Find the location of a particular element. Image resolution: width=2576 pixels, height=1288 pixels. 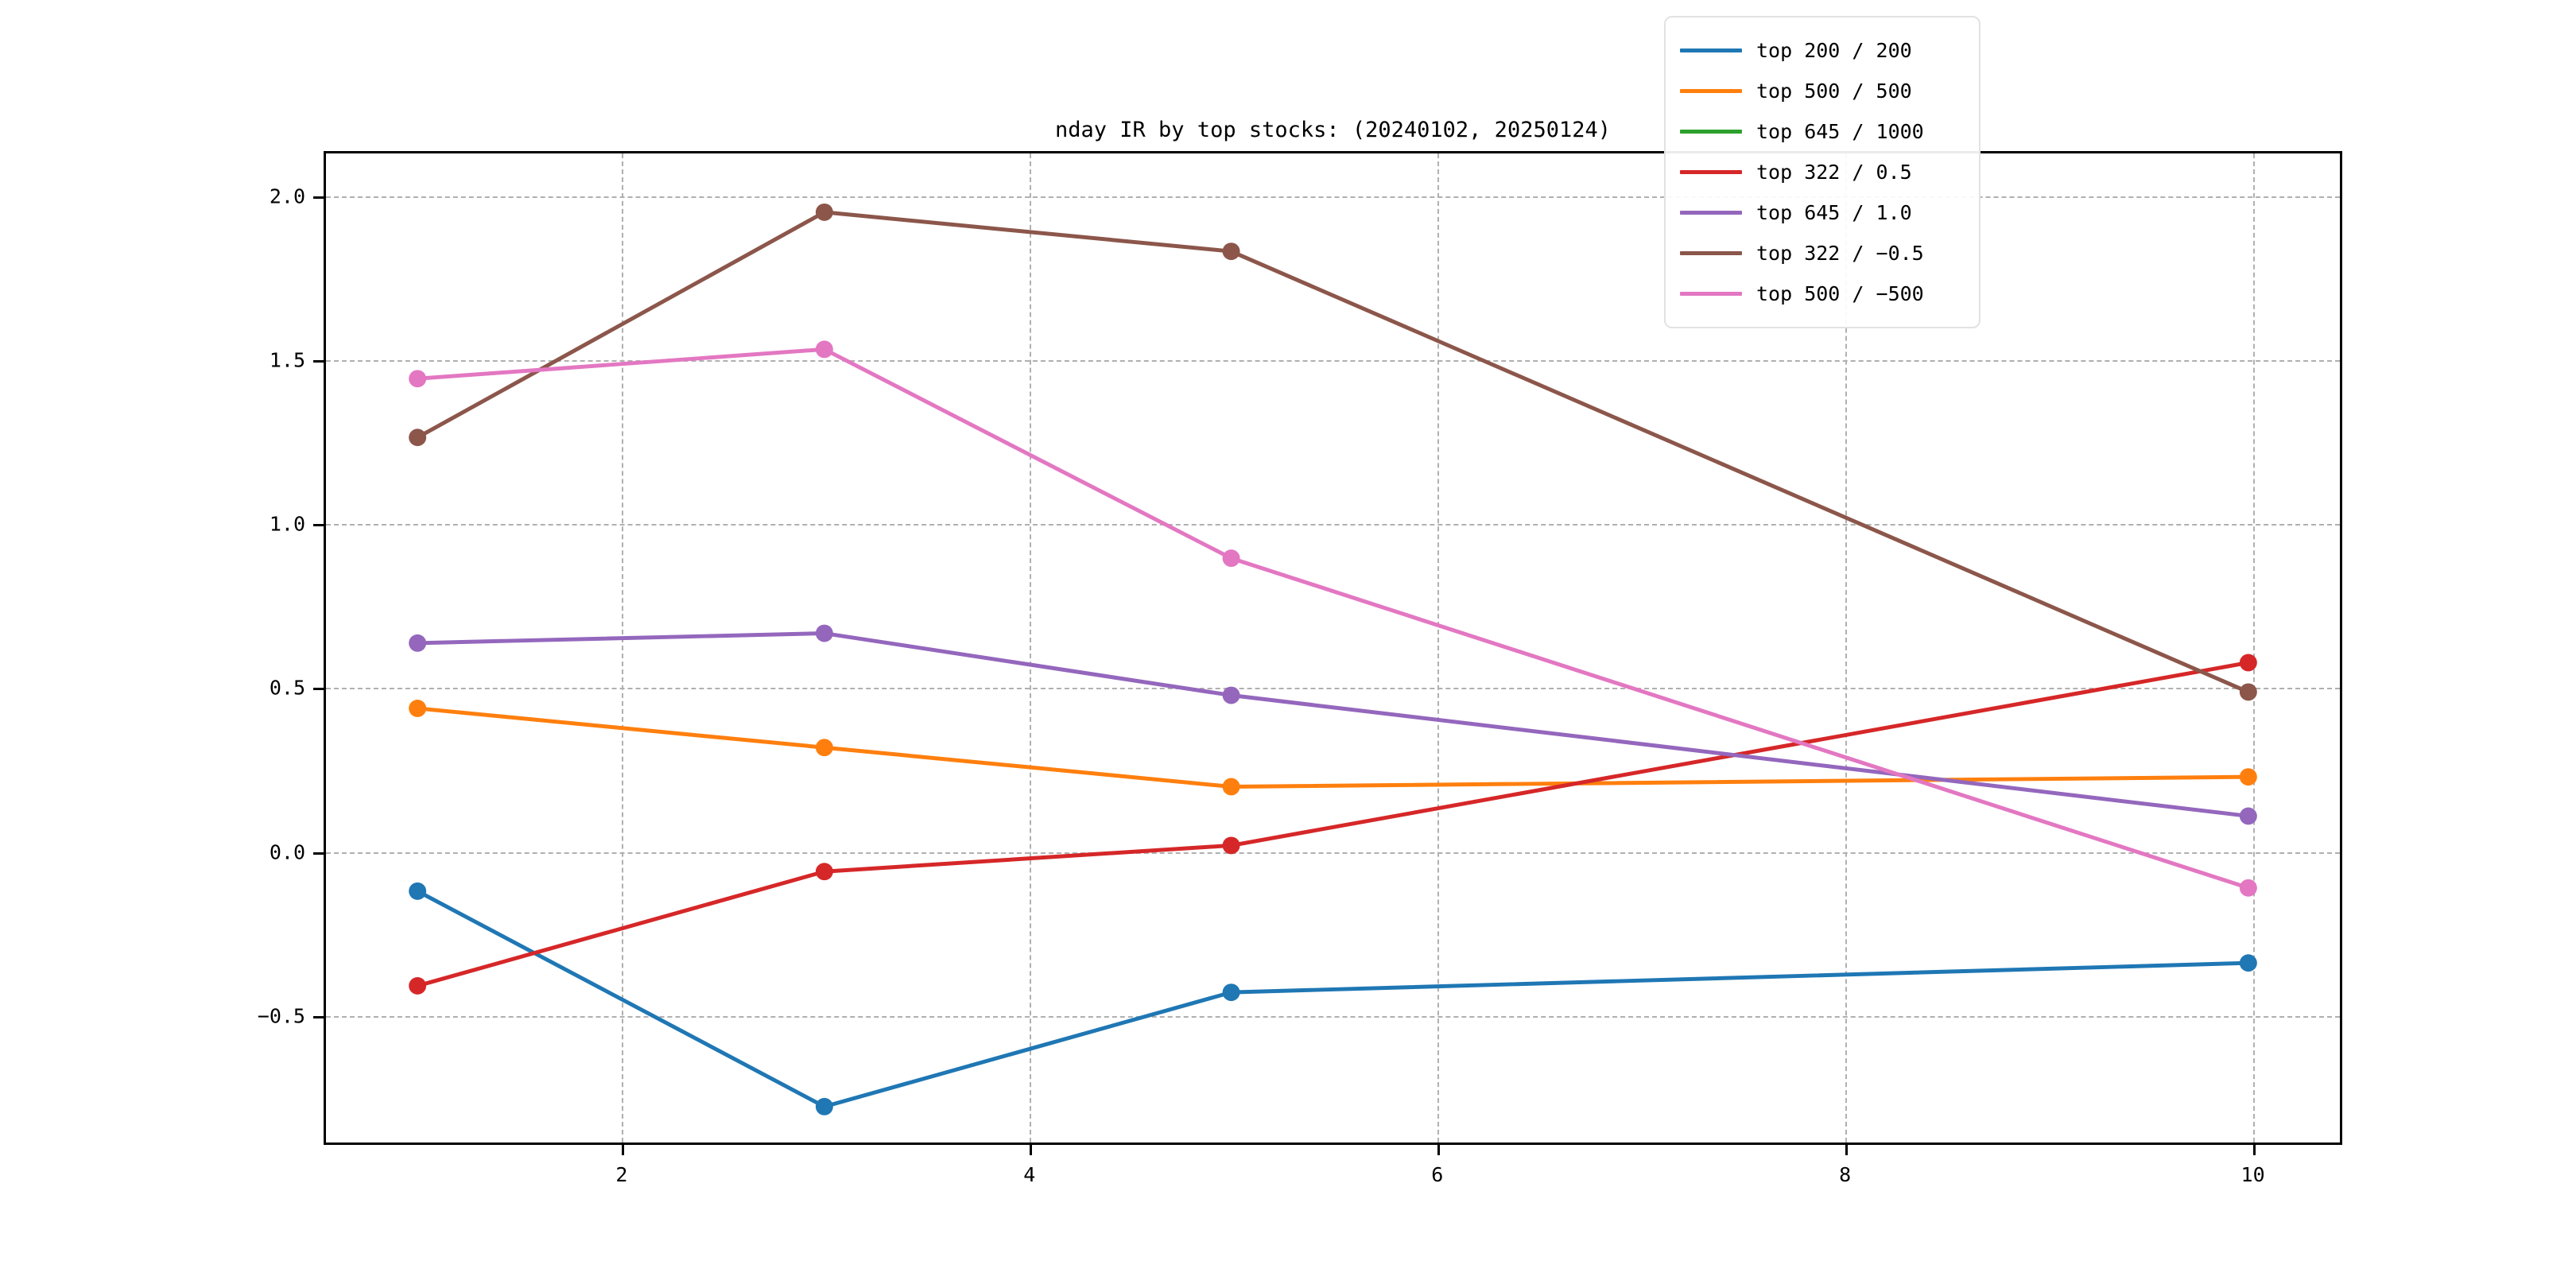

legend-item-label: top 200 / 200 is located at coordinates (1834, 51).